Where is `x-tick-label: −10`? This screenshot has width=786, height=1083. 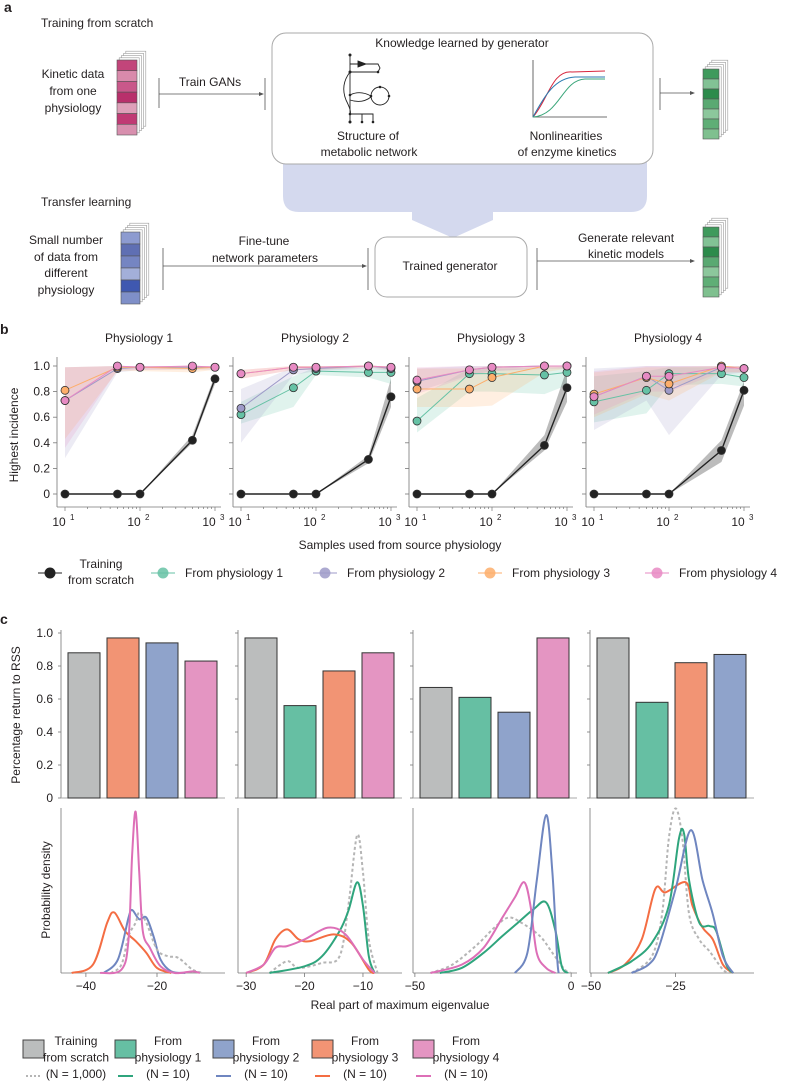
x-tick-label: −10 is located at coordinates (363, 986).